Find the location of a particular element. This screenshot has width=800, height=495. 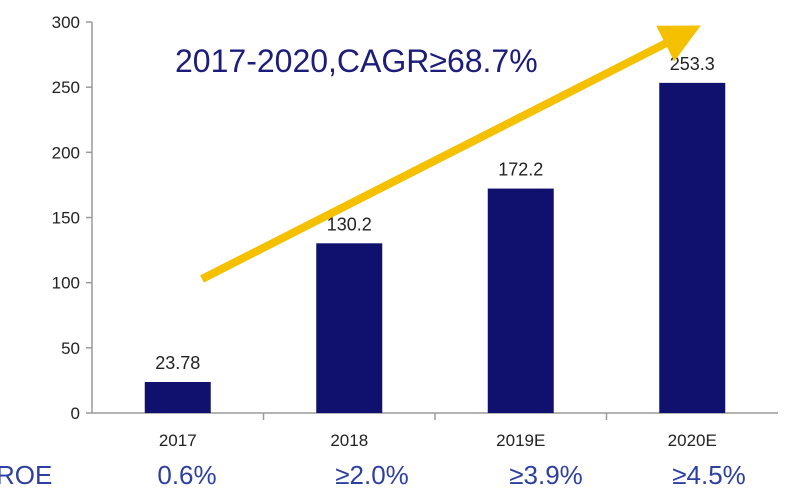

bar-2017 is located at coordinates (177, 397).